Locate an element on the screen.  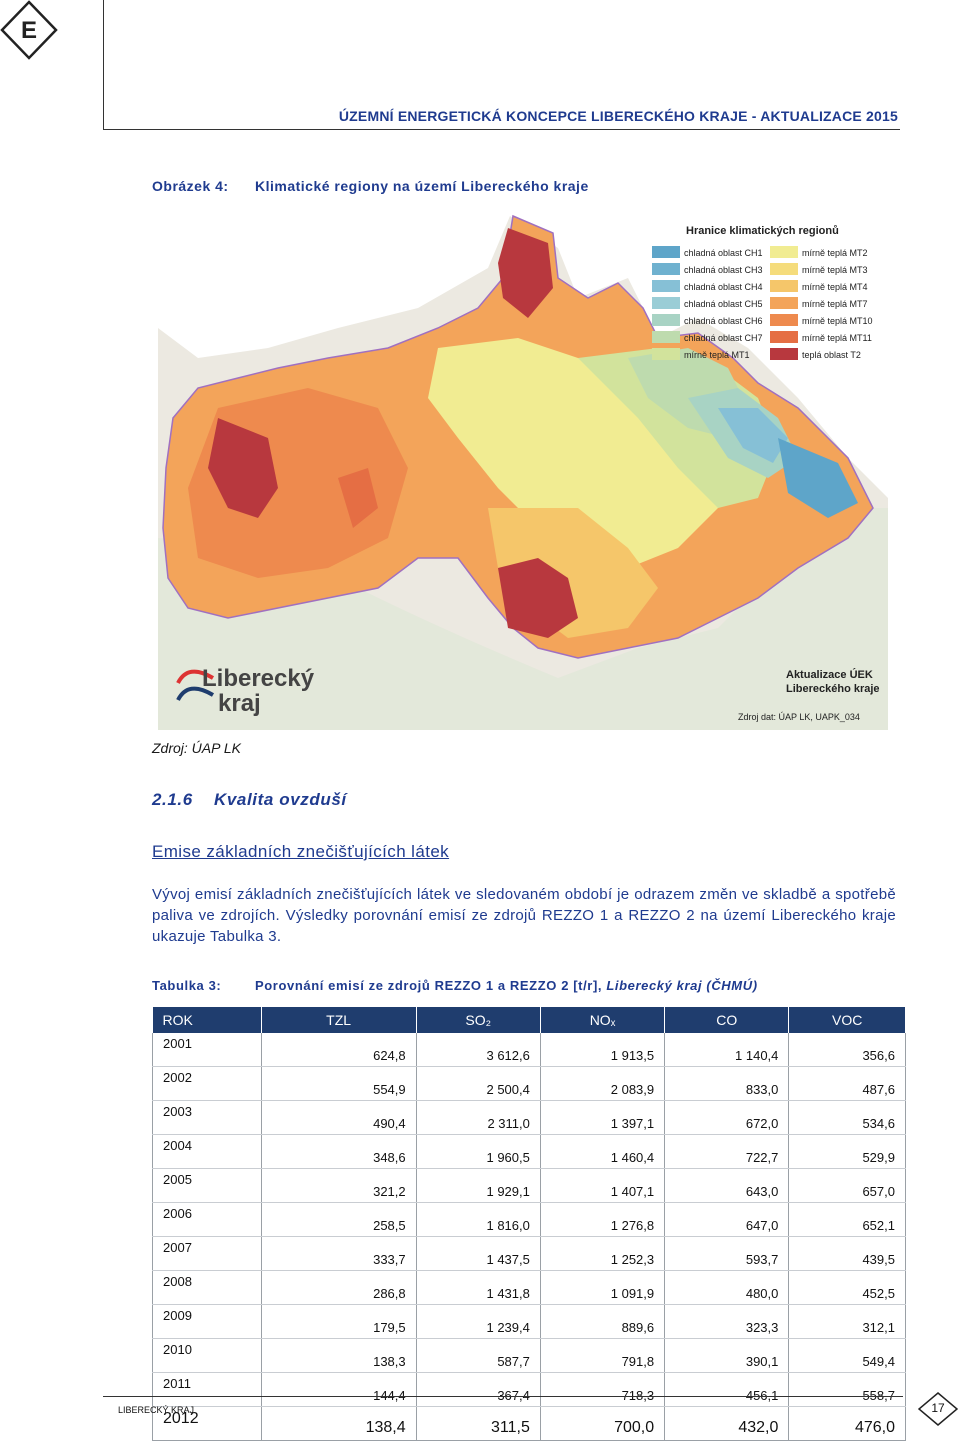
table-cell-value: 476,0 is located at coordinates (847, 1423).